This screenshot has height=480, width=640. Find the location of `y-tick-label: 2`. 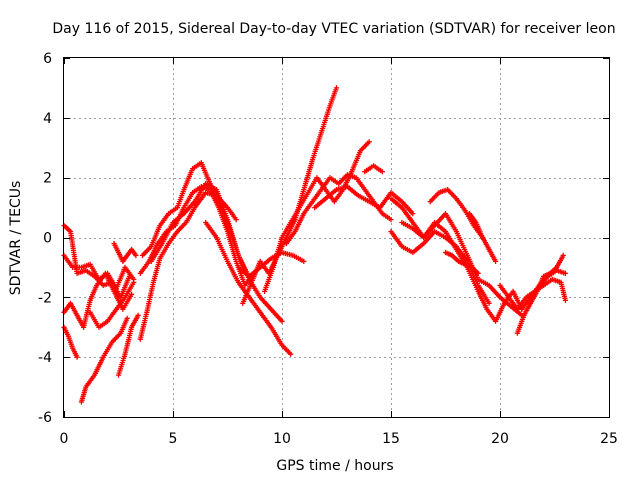

y-tick-label: 2 is located at coordinates (47, 179).